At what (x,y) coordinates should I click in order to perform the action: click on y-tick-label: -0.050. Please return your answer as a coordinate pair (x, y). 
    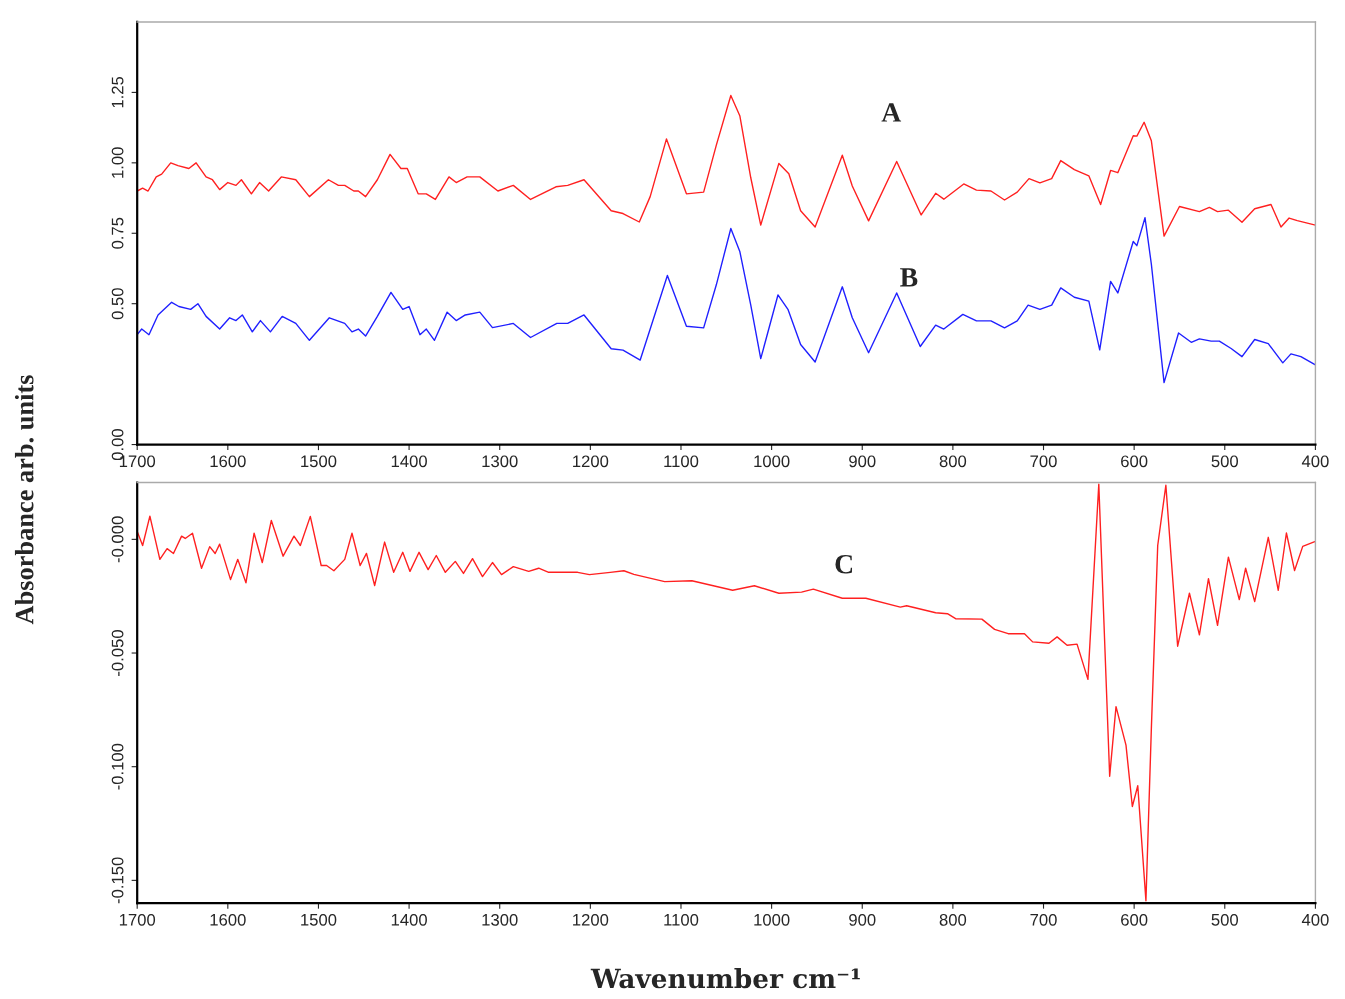
    Looking at the image, I should click on (117, 653).